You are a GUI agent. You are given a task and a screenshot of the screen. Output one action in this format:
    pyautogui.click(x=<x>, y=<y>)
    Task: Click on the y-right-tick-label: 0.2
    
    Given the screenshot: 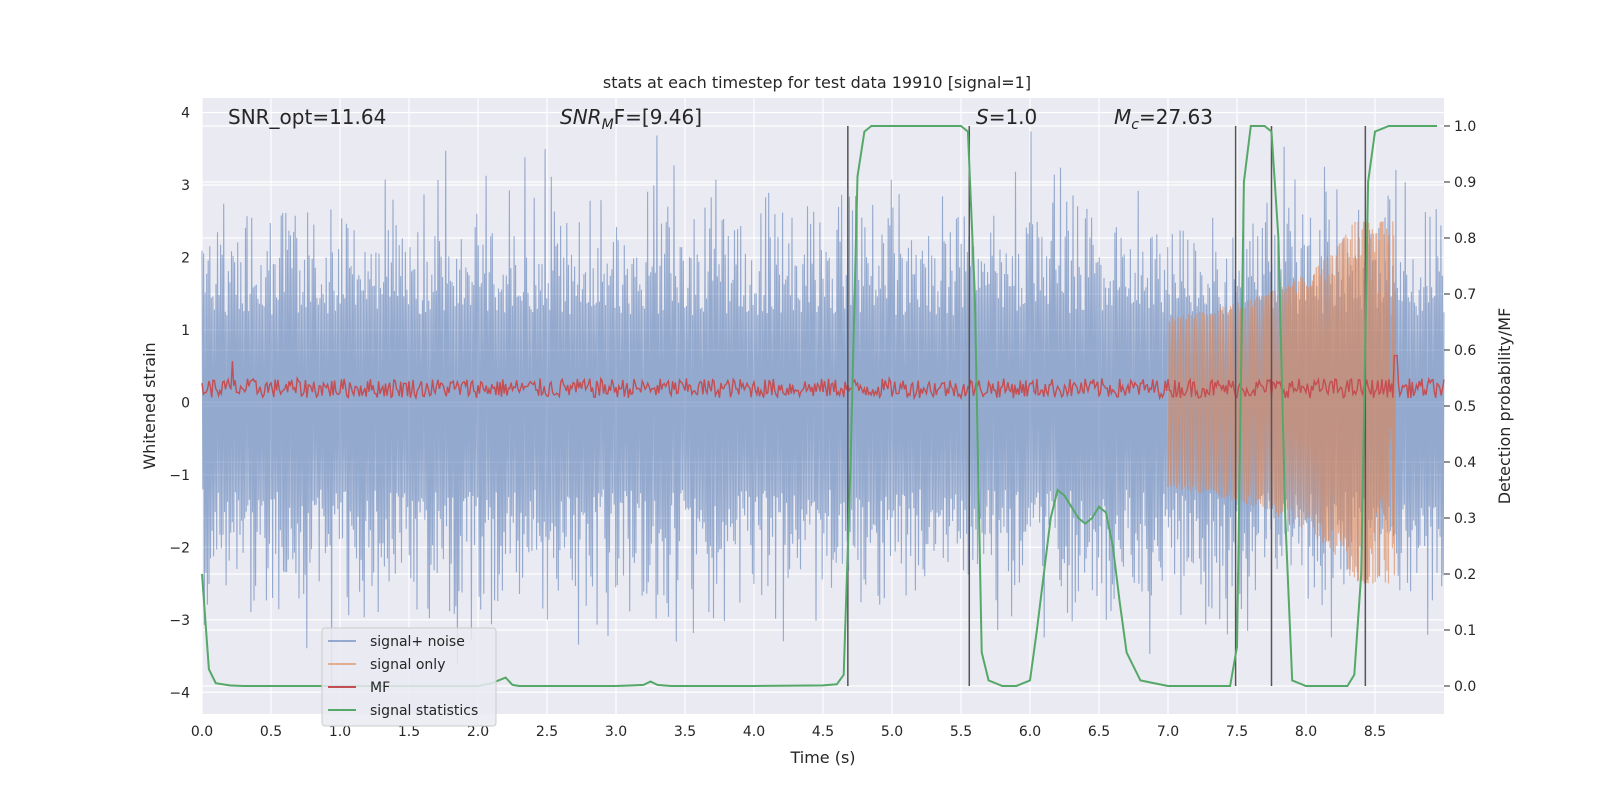 What is the action you would take?
    pyautogui.click(x=1465, y=575)
    